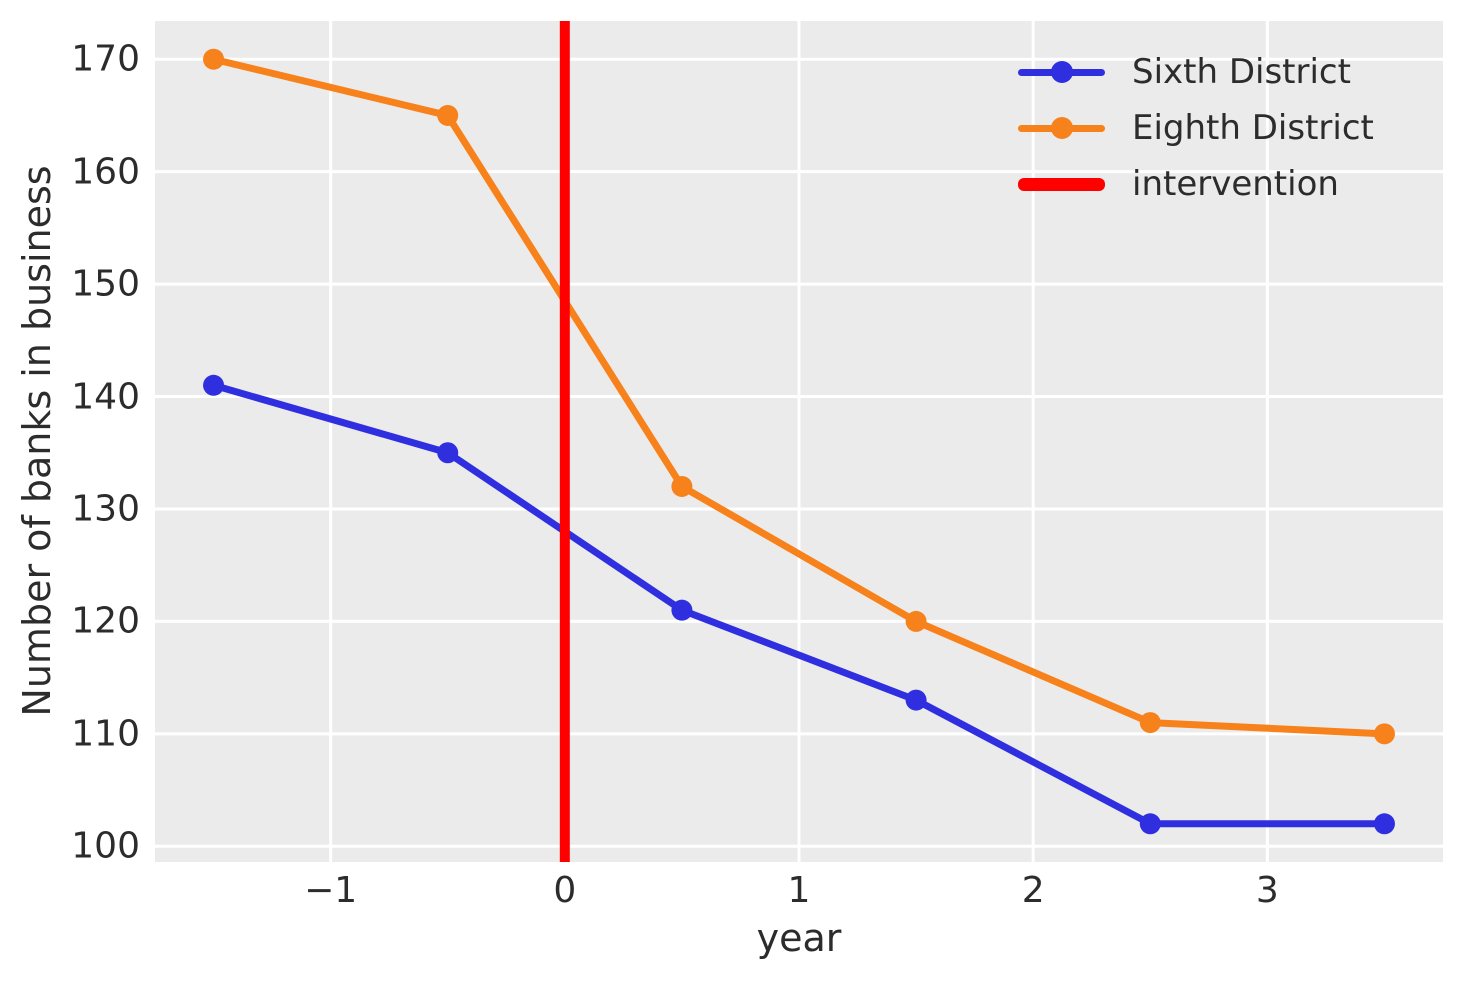 Image resolution: width=1463 pixels, height=983 pixels. I want to click on y-tick-label-100: 100, so click(105, 846).